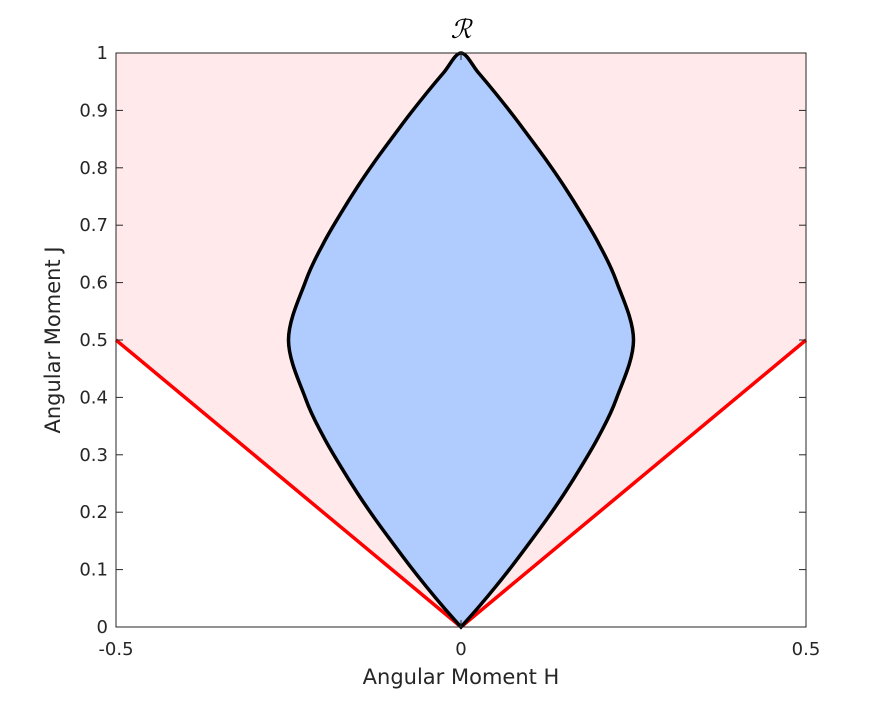 This screenshot has height=703, width=891. Describe the element at coordinates (102, 627) in the screenshot. I see `y-tick-label: 0` at that location.